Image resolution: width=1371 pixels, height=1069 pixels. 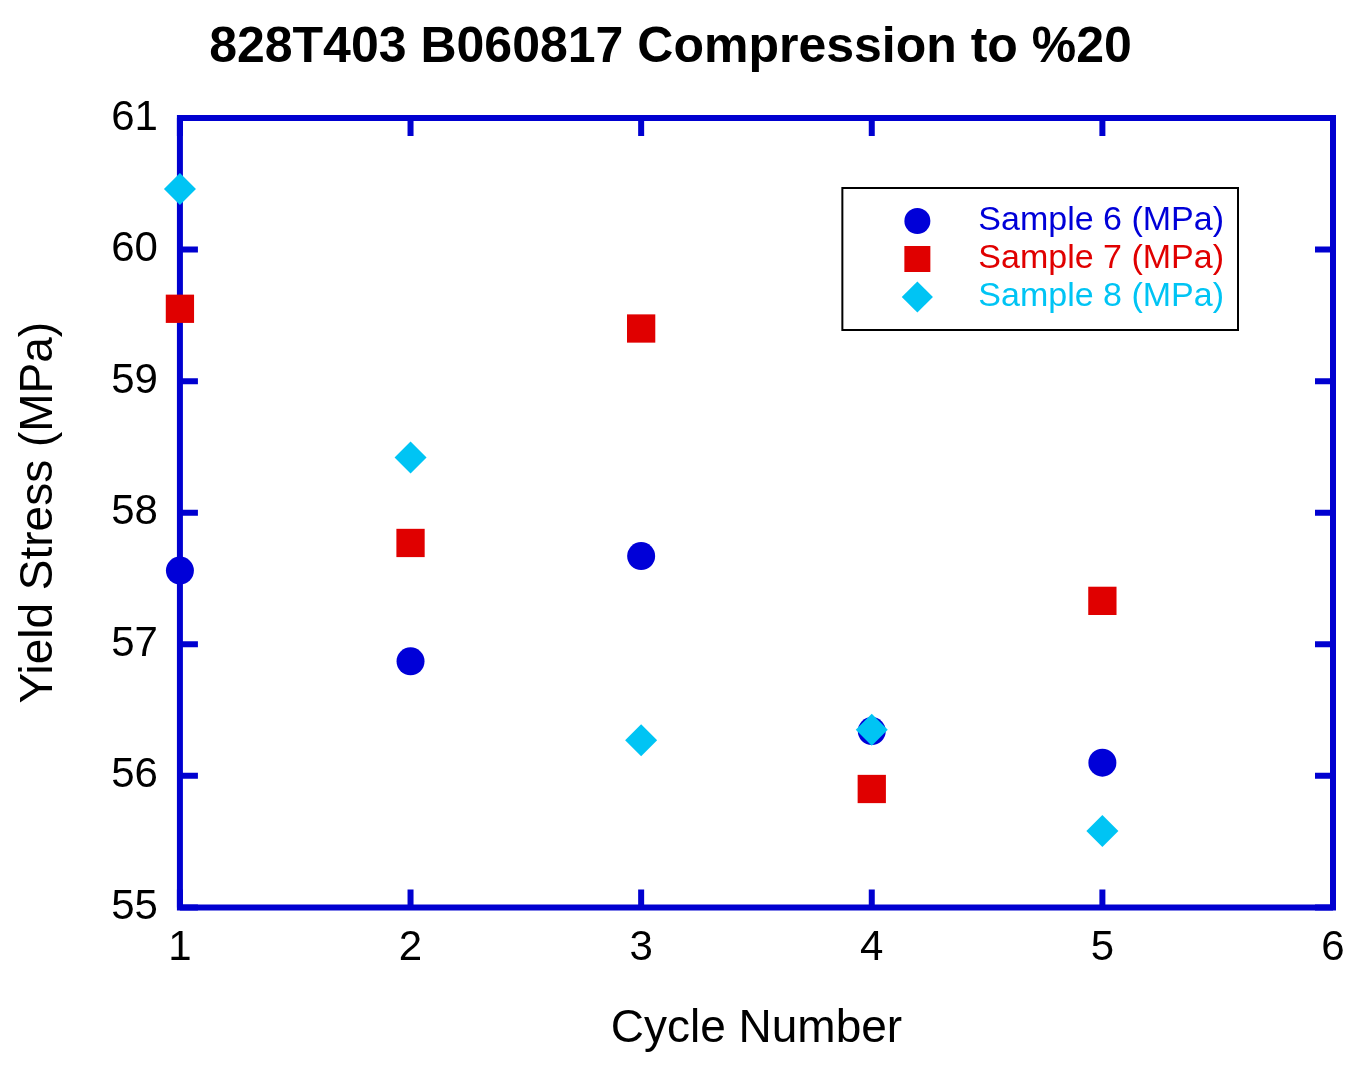 I want to click on x-axis-title: Cycle Number, so click(x=756, y=1026).